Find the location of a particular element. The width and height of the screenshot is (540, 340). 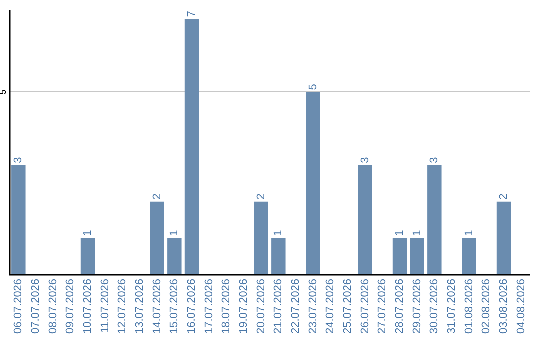

x-tick-label: 15.07.2026 is located at coordinates (174, 306).